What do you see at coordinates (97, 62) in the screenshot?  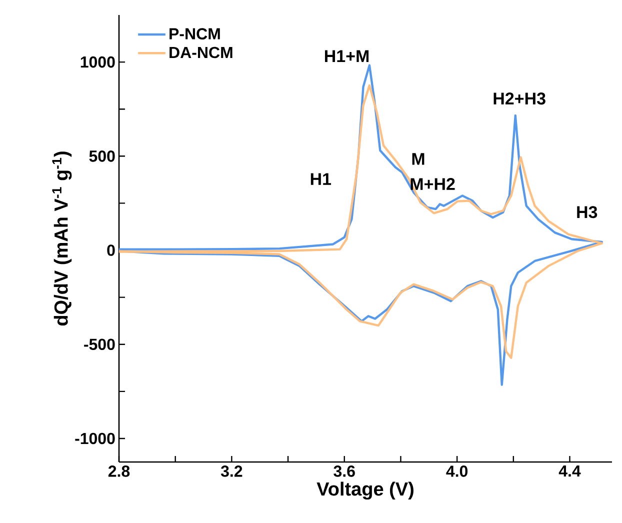 I see `y-tick-label: 1000` at bounding box center [97, 62].